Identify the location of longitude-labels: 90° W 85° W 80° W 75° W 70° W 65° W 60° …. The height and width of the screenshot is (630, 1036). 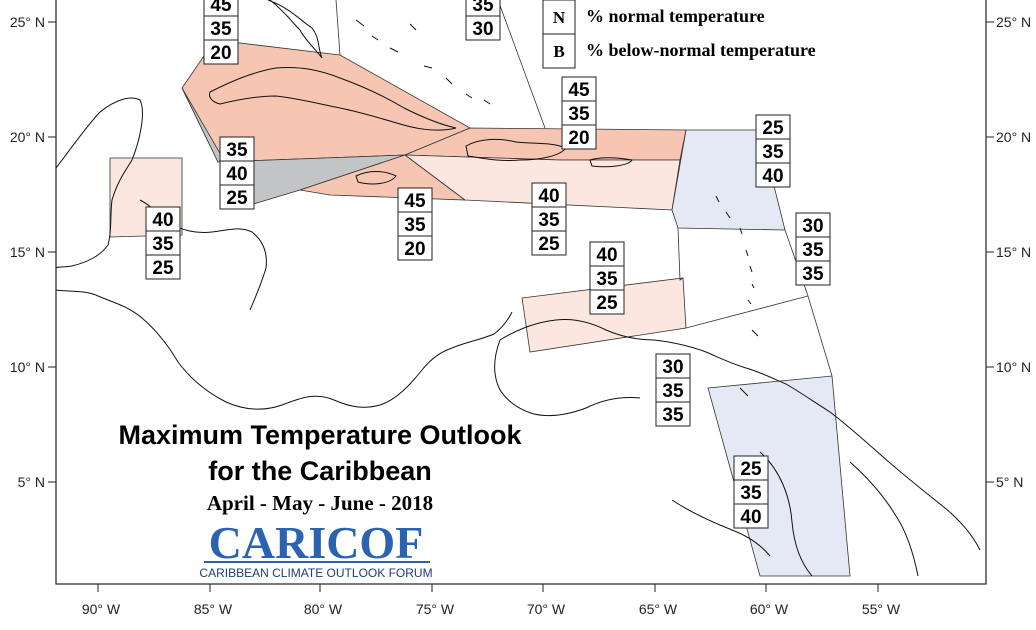
(491, 609).